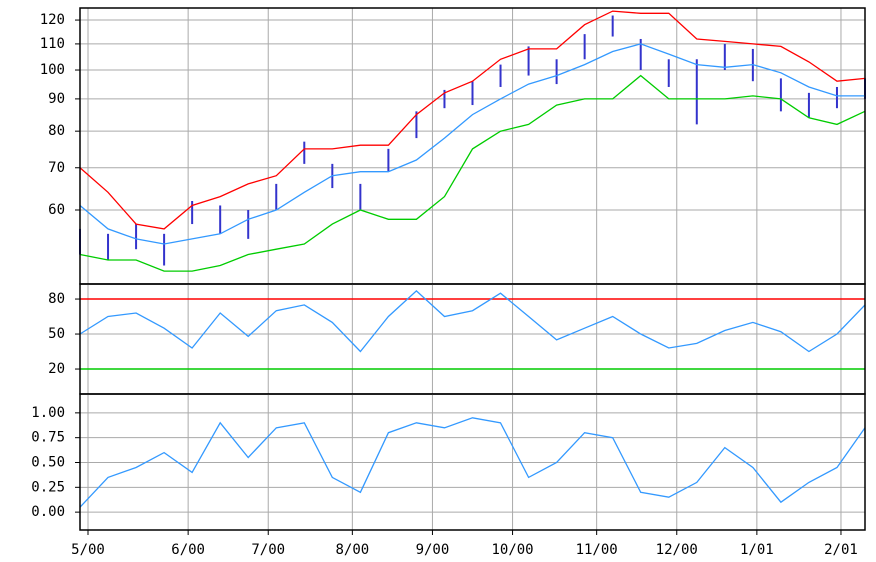 The width and height of the screenshot is (876, 562). What do you see at coordinates (352, 550) in the screenshot?
I see `x-tick-label: 8/00` at bounding box center [352, 550].